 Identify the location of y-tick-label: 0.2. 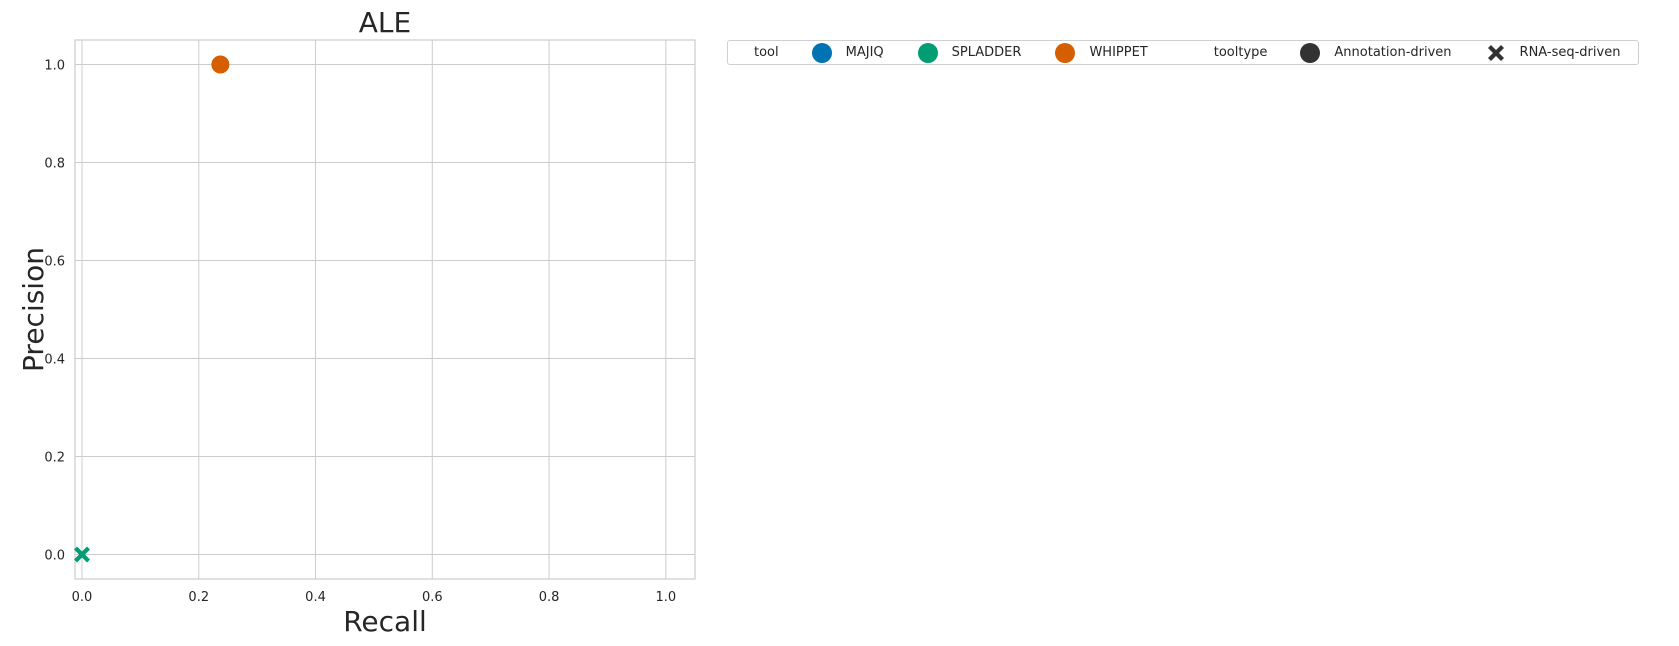
(54, 458).